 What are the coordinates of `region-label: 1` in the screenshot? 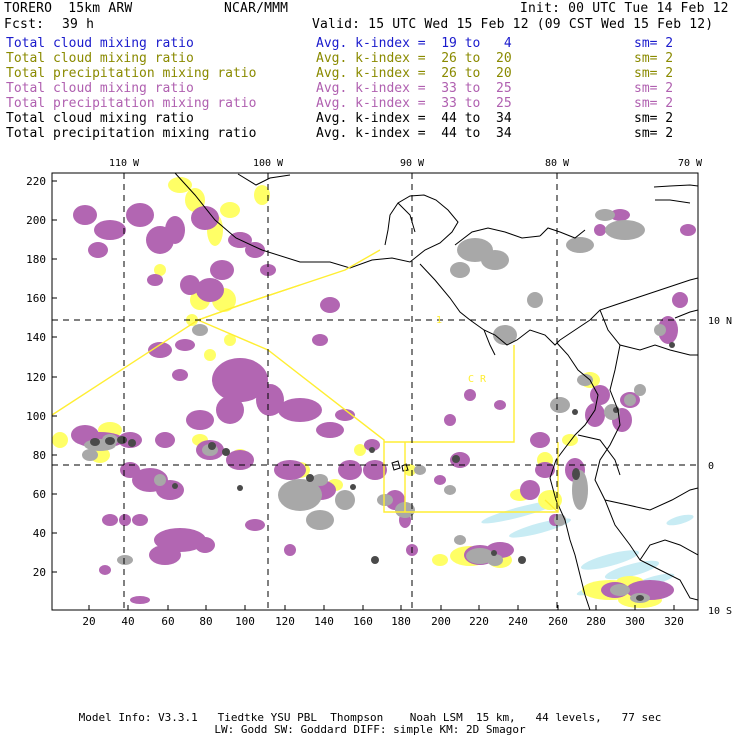 It's located at (439, 320).